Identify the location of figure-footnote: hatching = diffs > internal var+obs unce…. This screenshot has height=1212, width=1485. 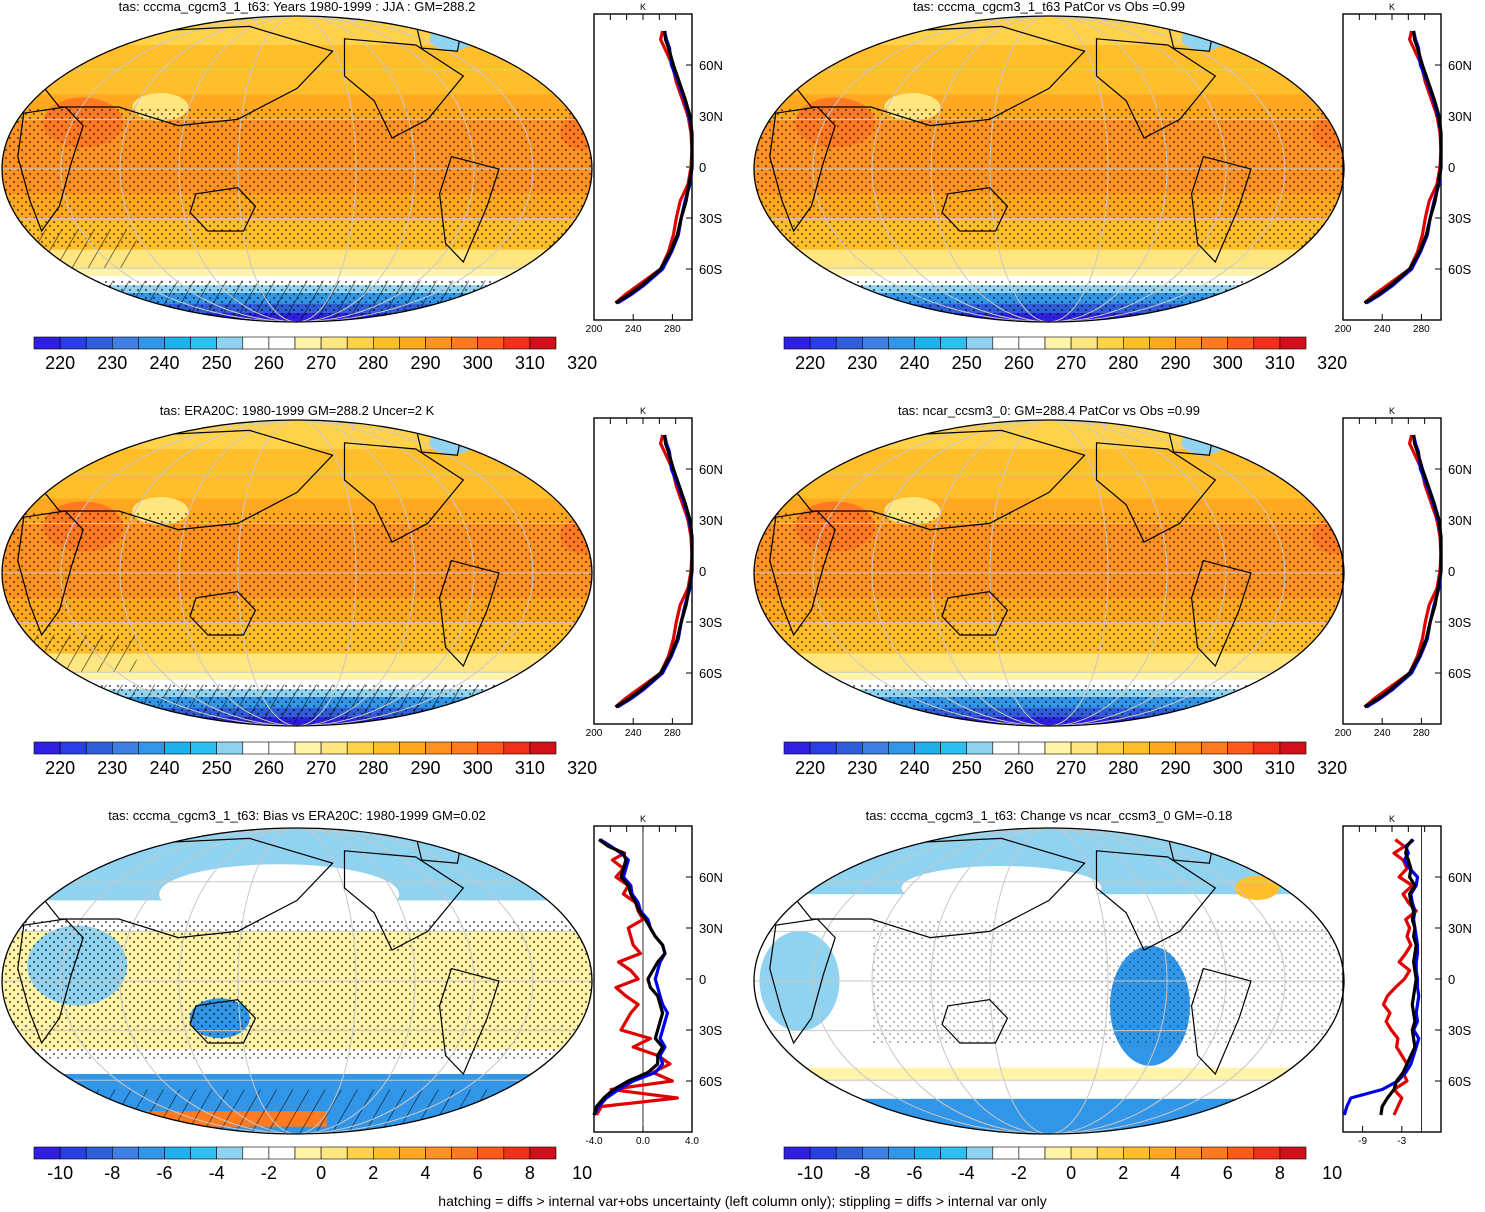
(742, 1201).